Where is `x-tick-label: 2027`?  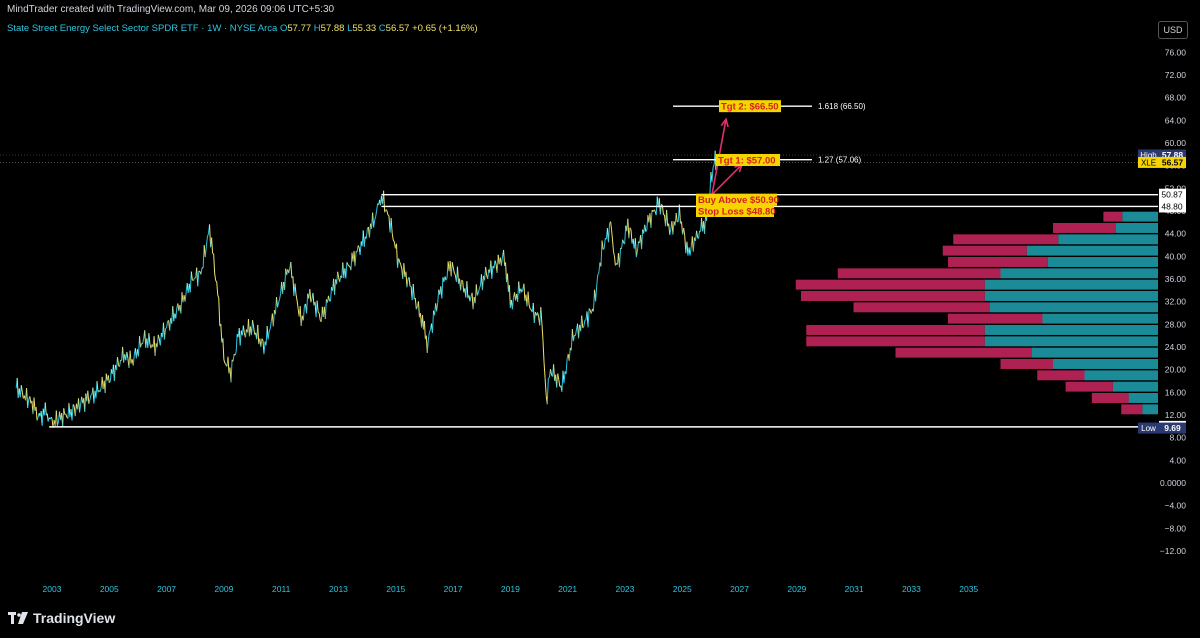 x-tick-label: 2027 is located at coordinates (739, 589).